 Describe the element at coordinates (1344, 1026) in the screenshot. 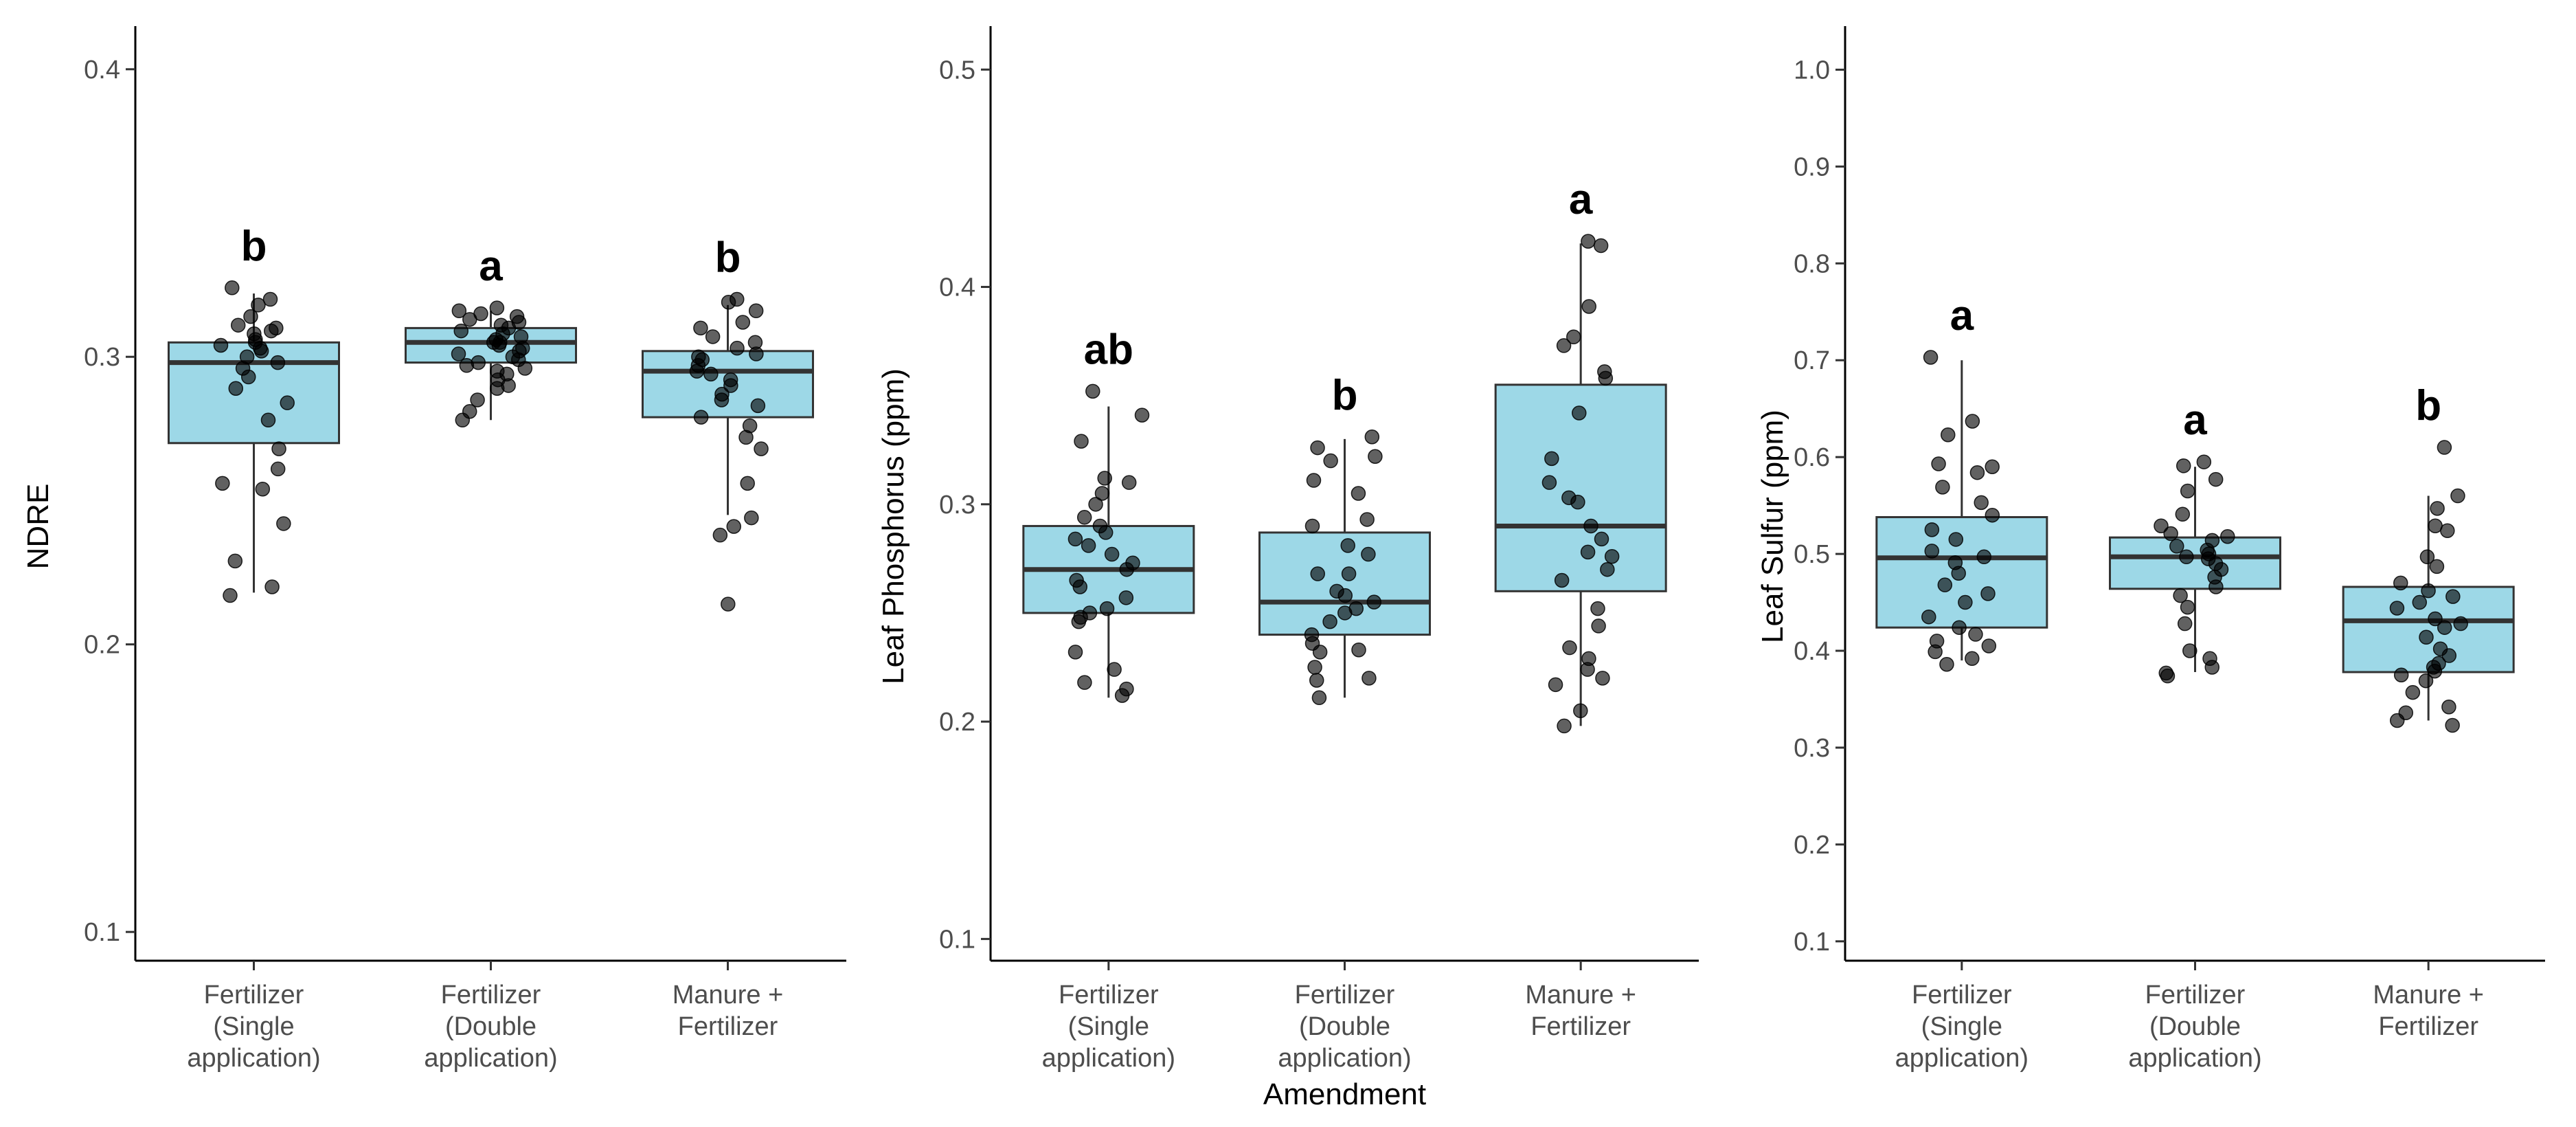

I see `x-category-label: (Double` at that location.